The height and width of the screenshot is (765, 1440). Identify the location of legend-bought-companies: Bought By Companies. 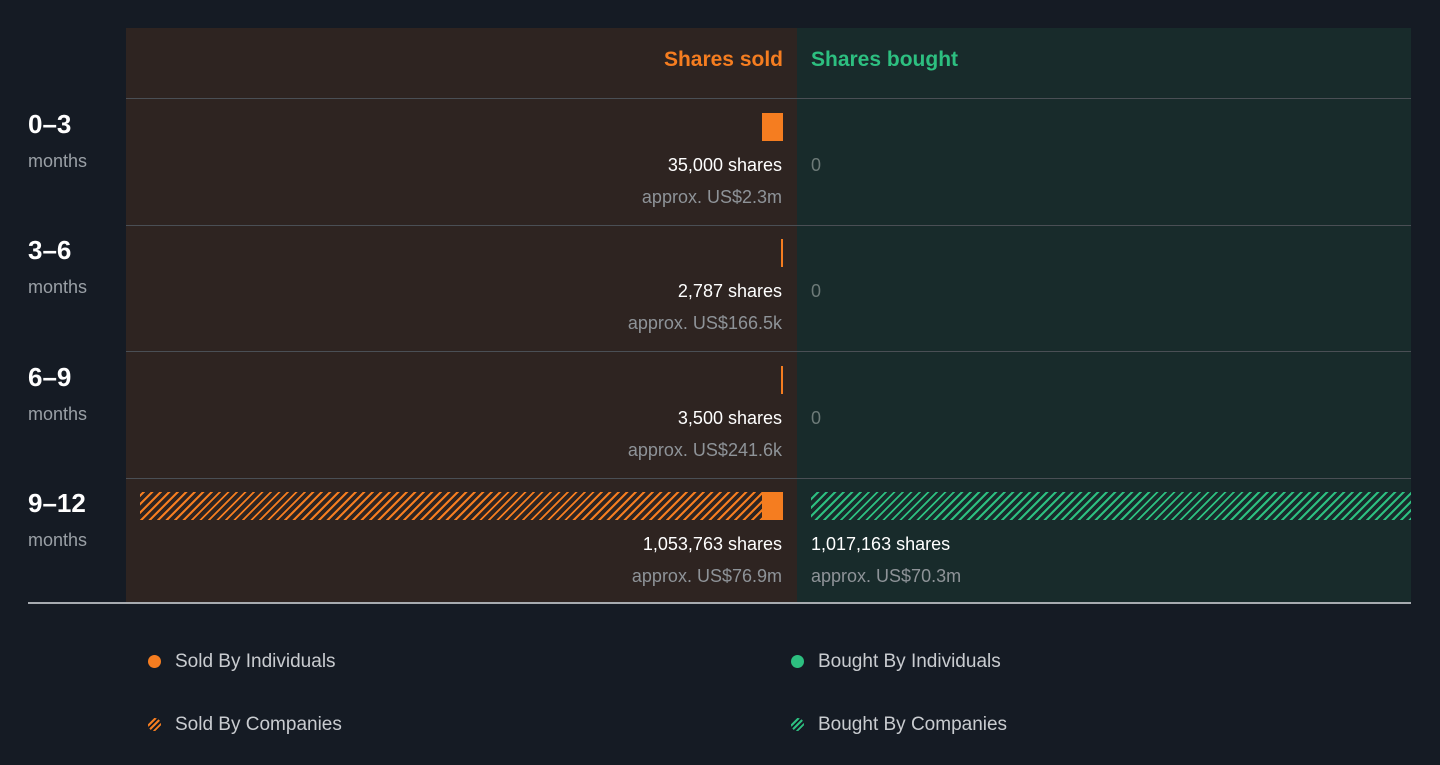
(913, 724).